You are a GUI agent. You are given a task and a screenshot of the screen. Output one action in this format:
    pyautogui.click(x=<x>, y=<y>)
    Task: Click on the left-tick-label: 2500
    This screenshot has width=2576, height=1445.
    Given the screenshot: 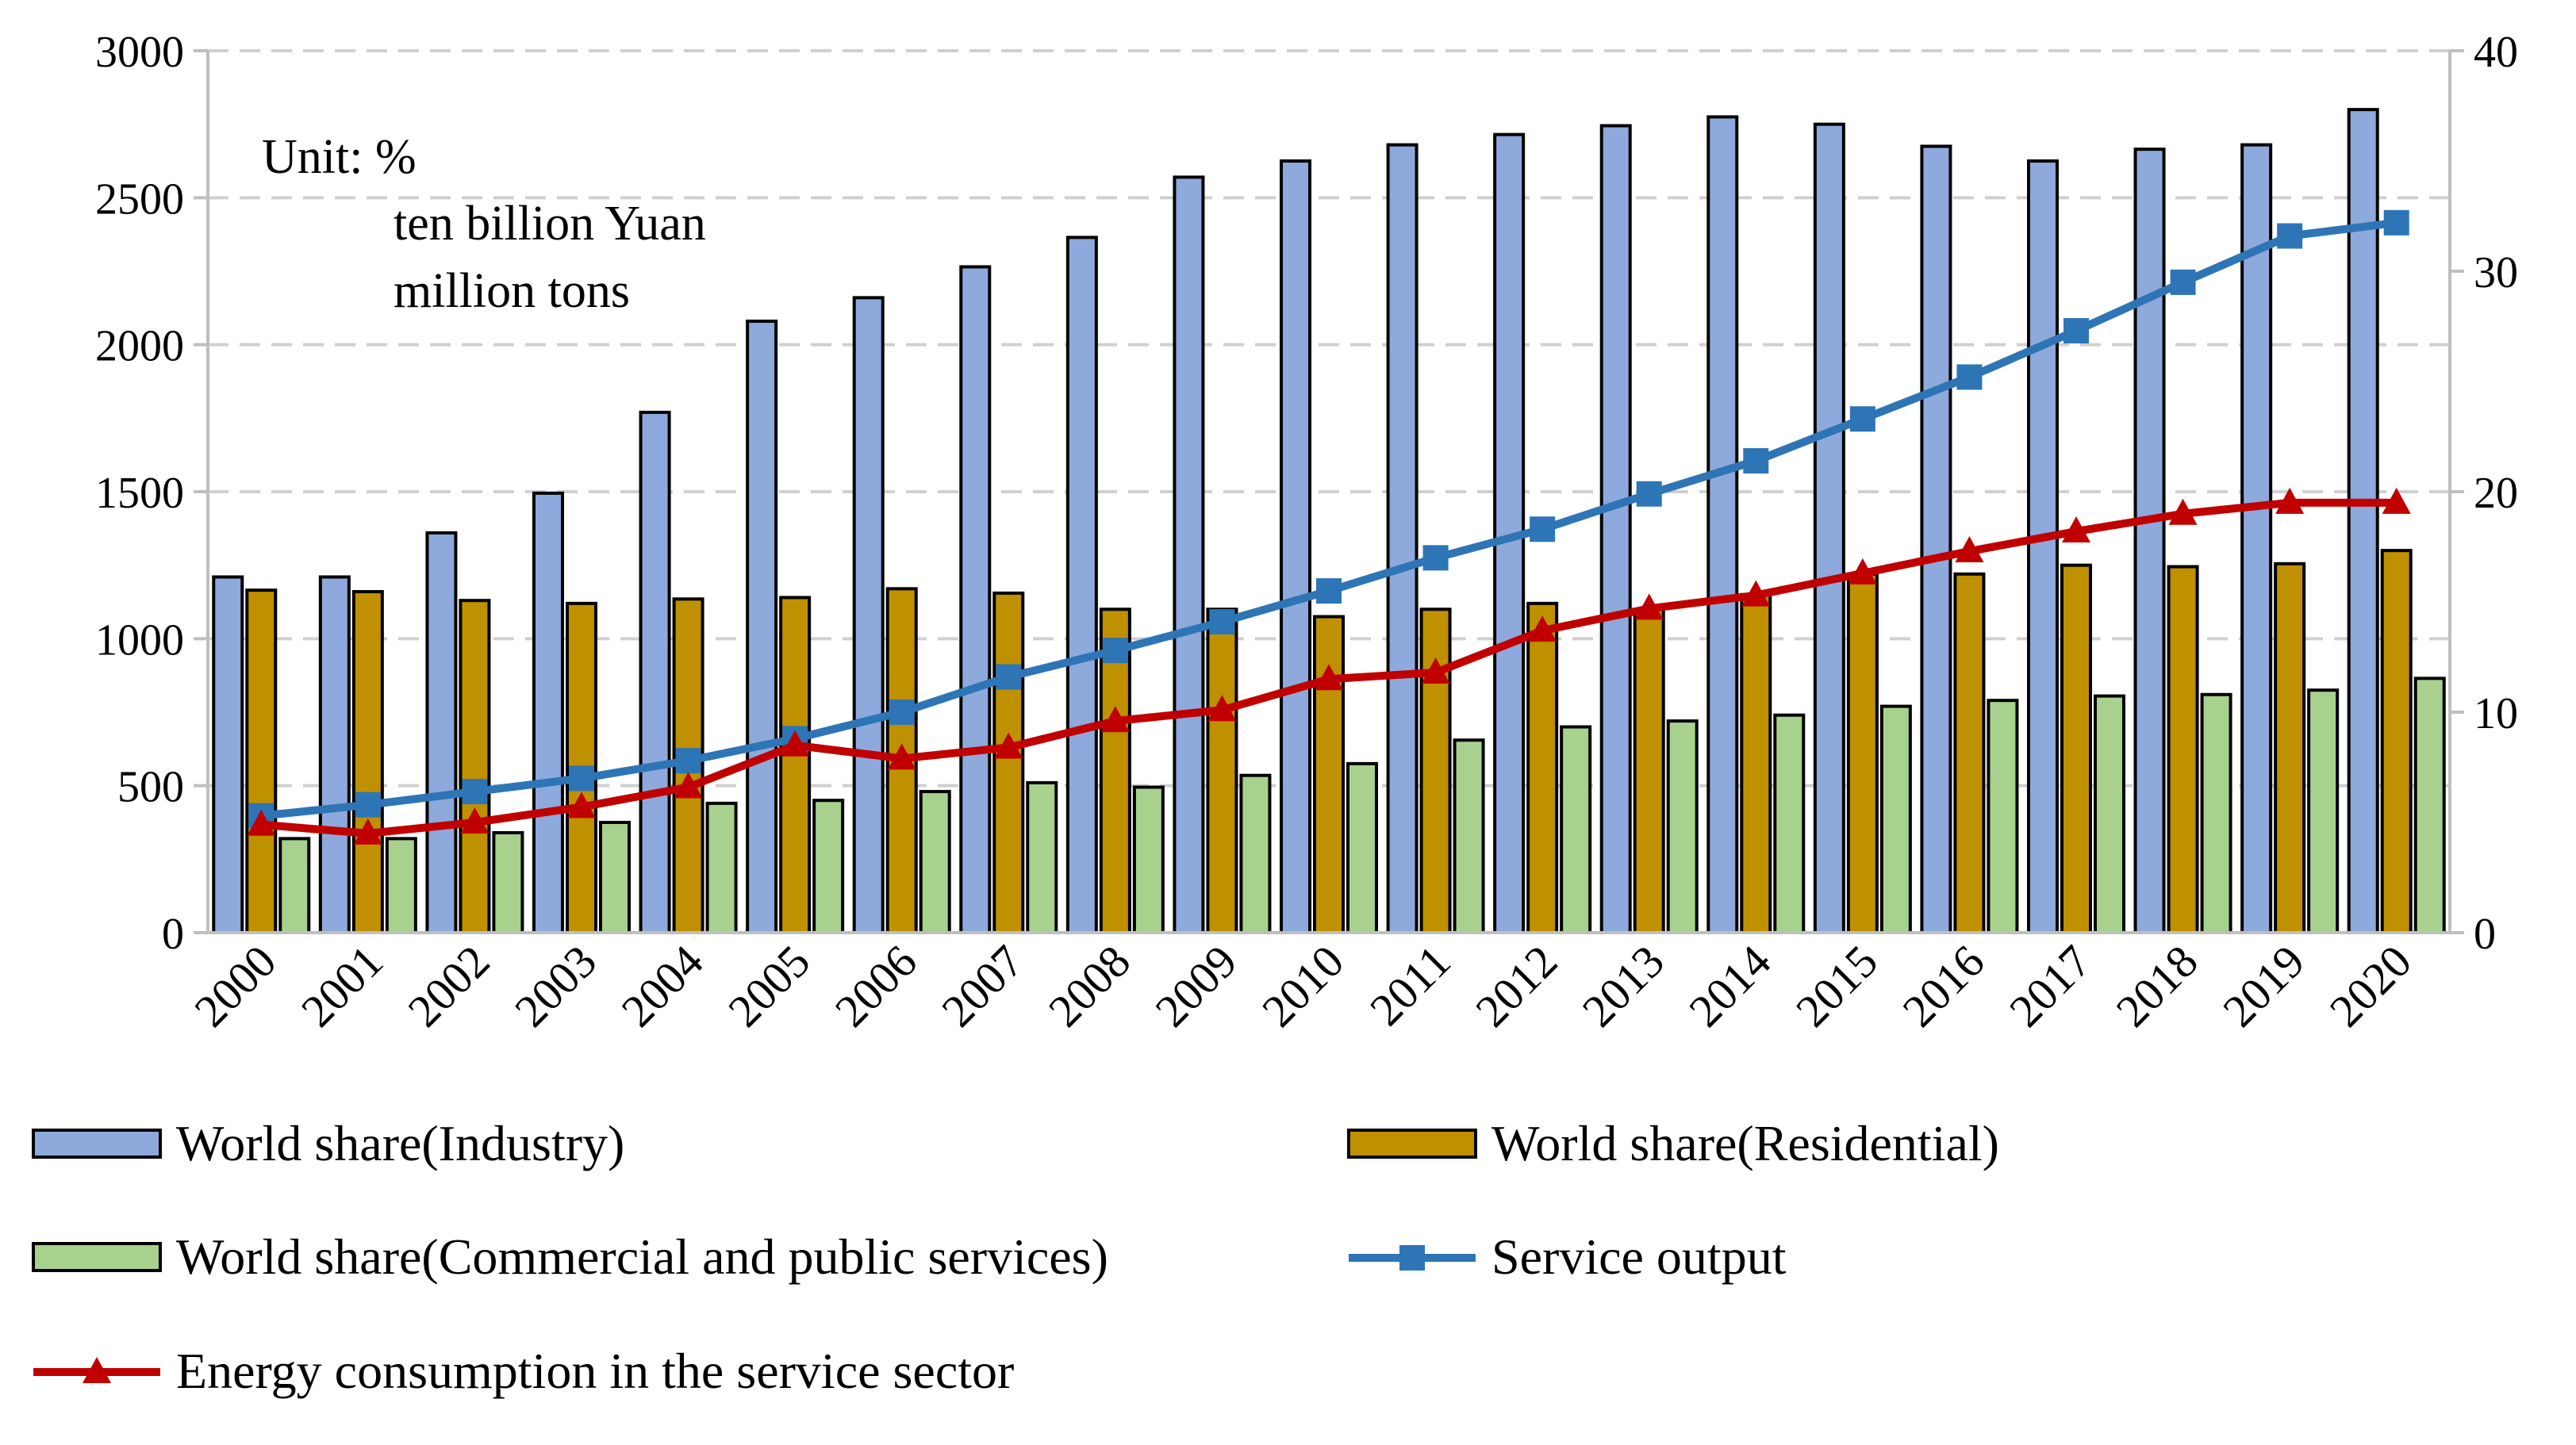 What is the action you would take?
    pyautogui.click(x=139, y=199)
    